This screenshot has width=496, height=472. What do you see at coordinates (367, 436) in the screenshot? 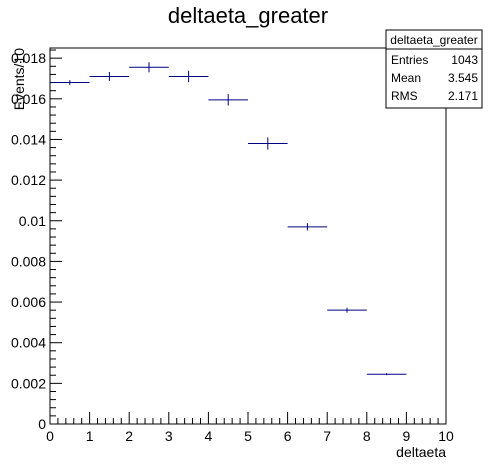
I see `x-tick-label: 8` at bounding box center [367, 436].